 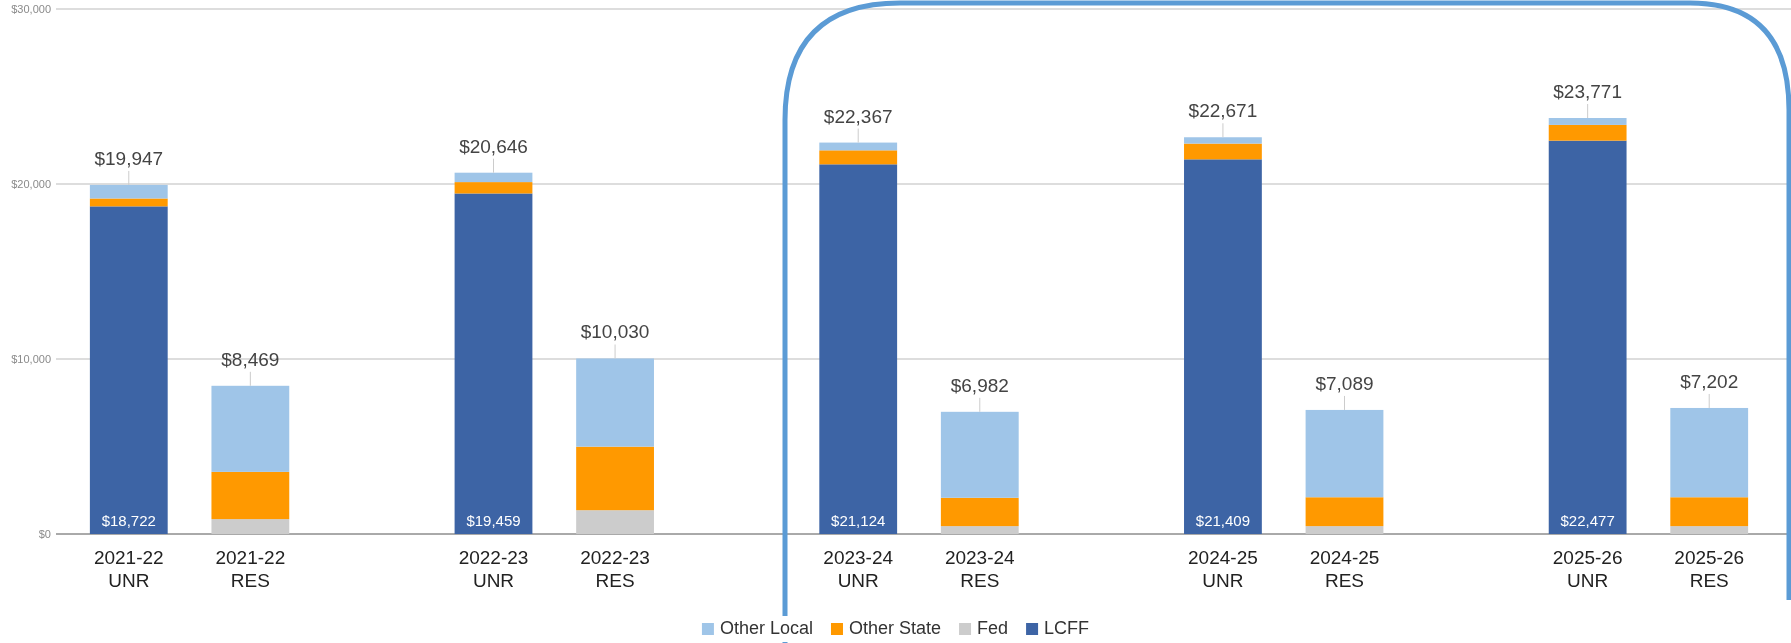 I want to click on total-label: $10,030, so click(x=615, y=332).